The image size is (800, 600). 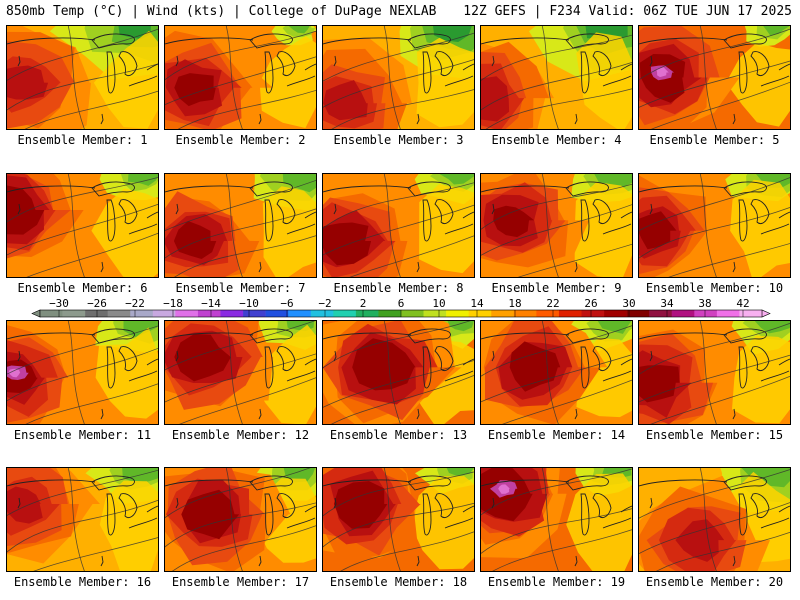 I want to click on ensemble-member-label-17: Ensemble Member: 17, so click(x=240, y=582).